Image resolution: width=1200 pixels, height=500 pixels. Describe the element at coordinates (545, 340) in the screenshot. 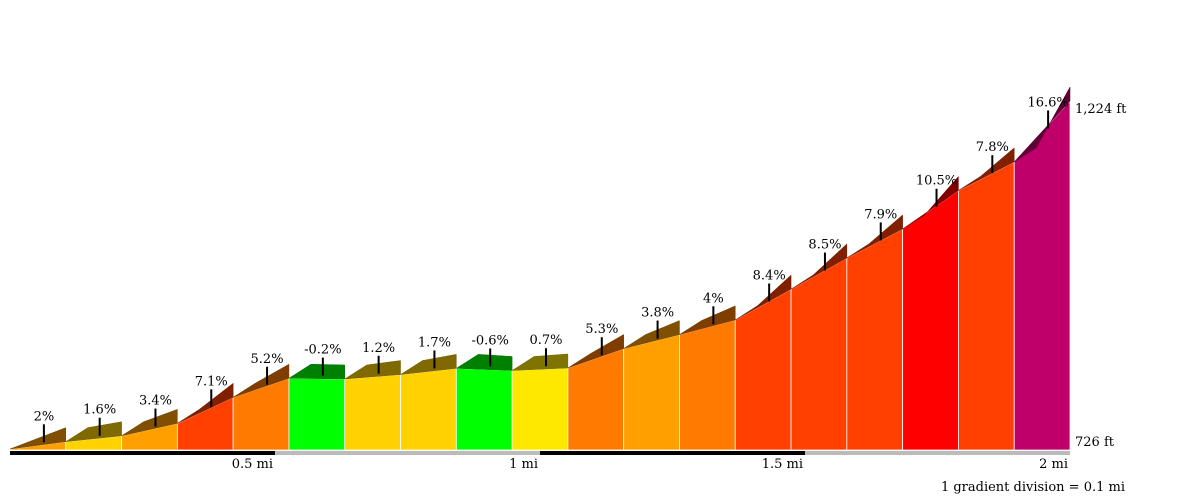

I see `gradient-label: 0.7%` at that location.